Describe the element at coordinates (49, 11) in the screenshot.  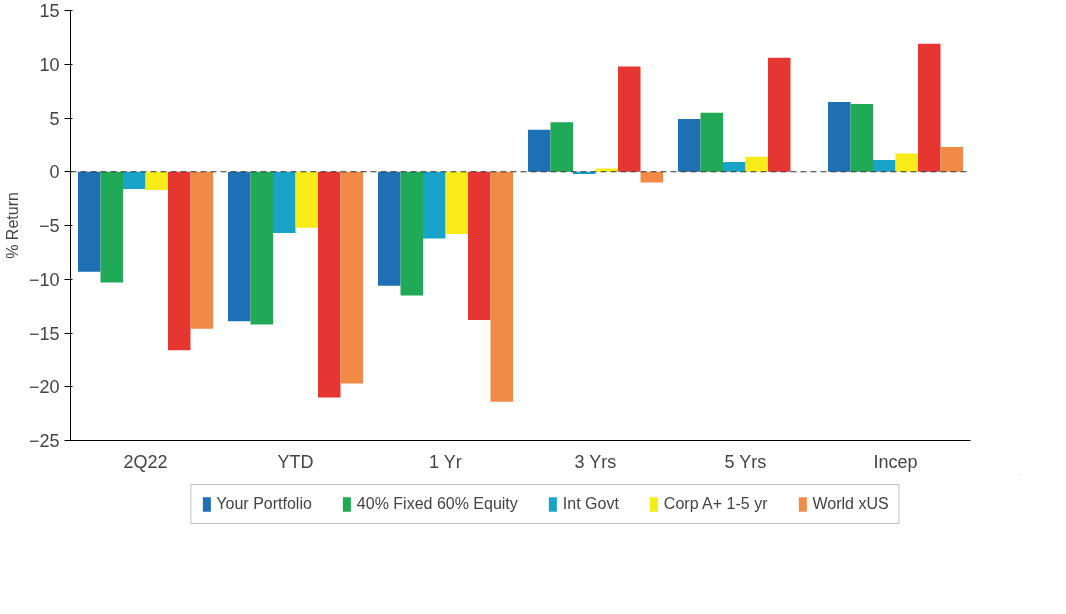
I see `y-tick-label: 15` at that location.